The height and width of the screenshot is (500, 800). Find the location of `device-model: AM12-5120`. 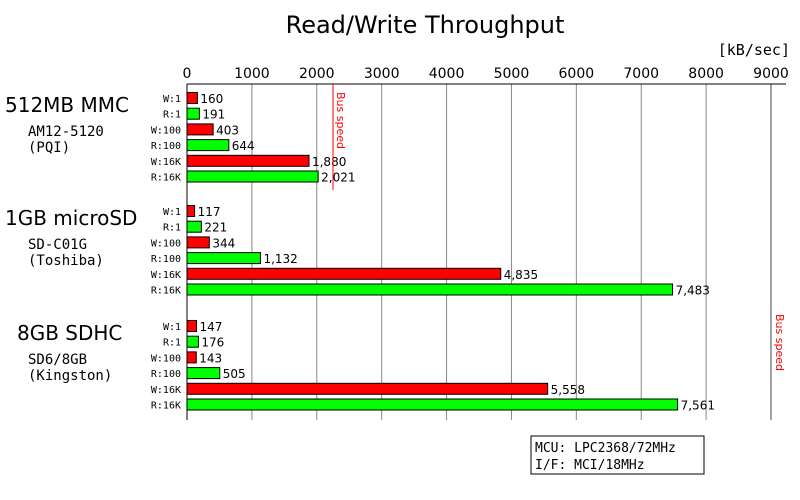

device-model: AM12-5120 is located at coordinates (66, 132).